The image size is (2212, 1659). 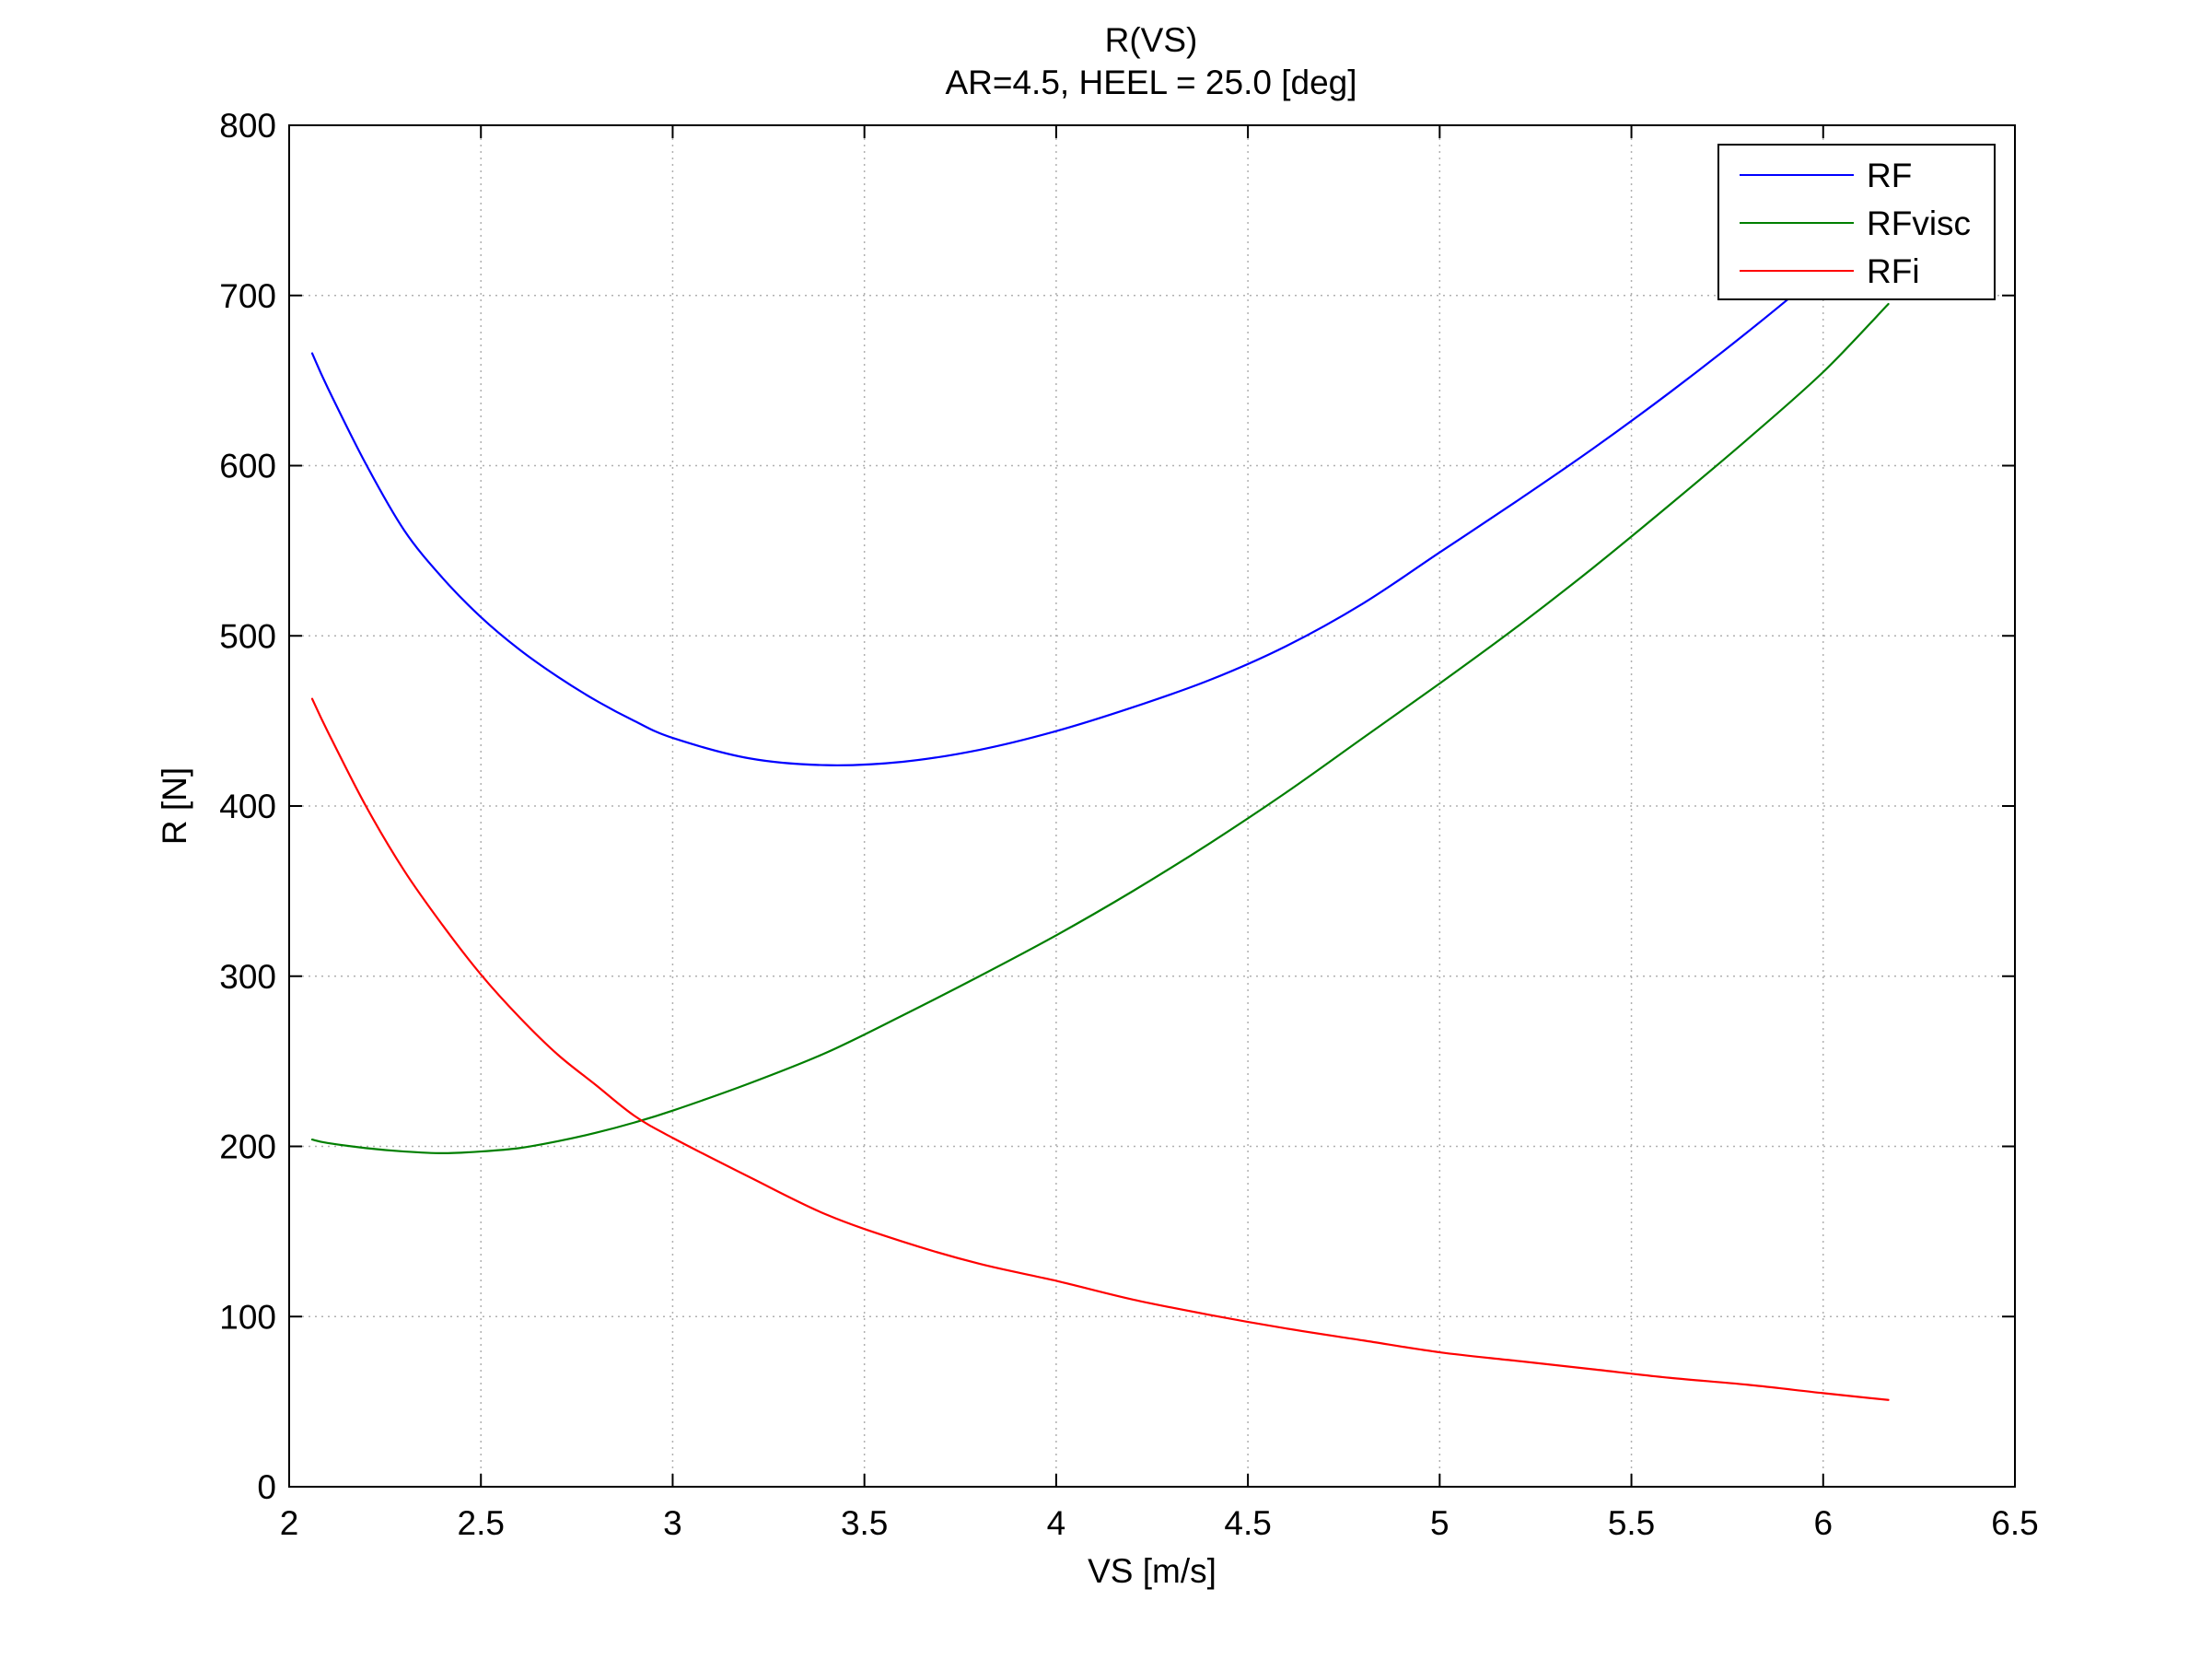 What do you see at coordinates (482, 1523) in the screenshot?
I see `x-tick-label: 2.5` at bounding box center [482, 1523].